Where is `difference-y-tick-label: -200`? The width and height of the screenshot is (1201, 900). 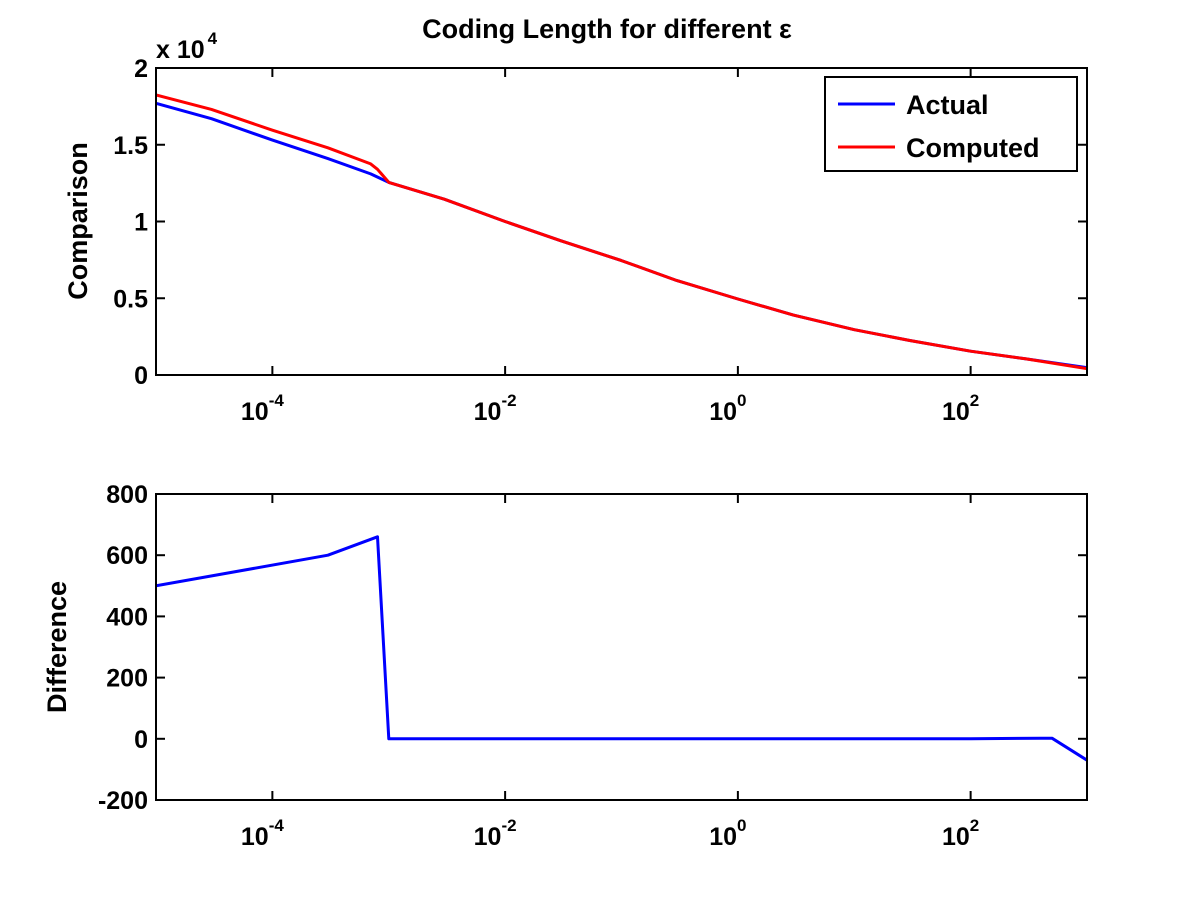 difference-y-tick-label: -200 is located at coordinates (123, 801).